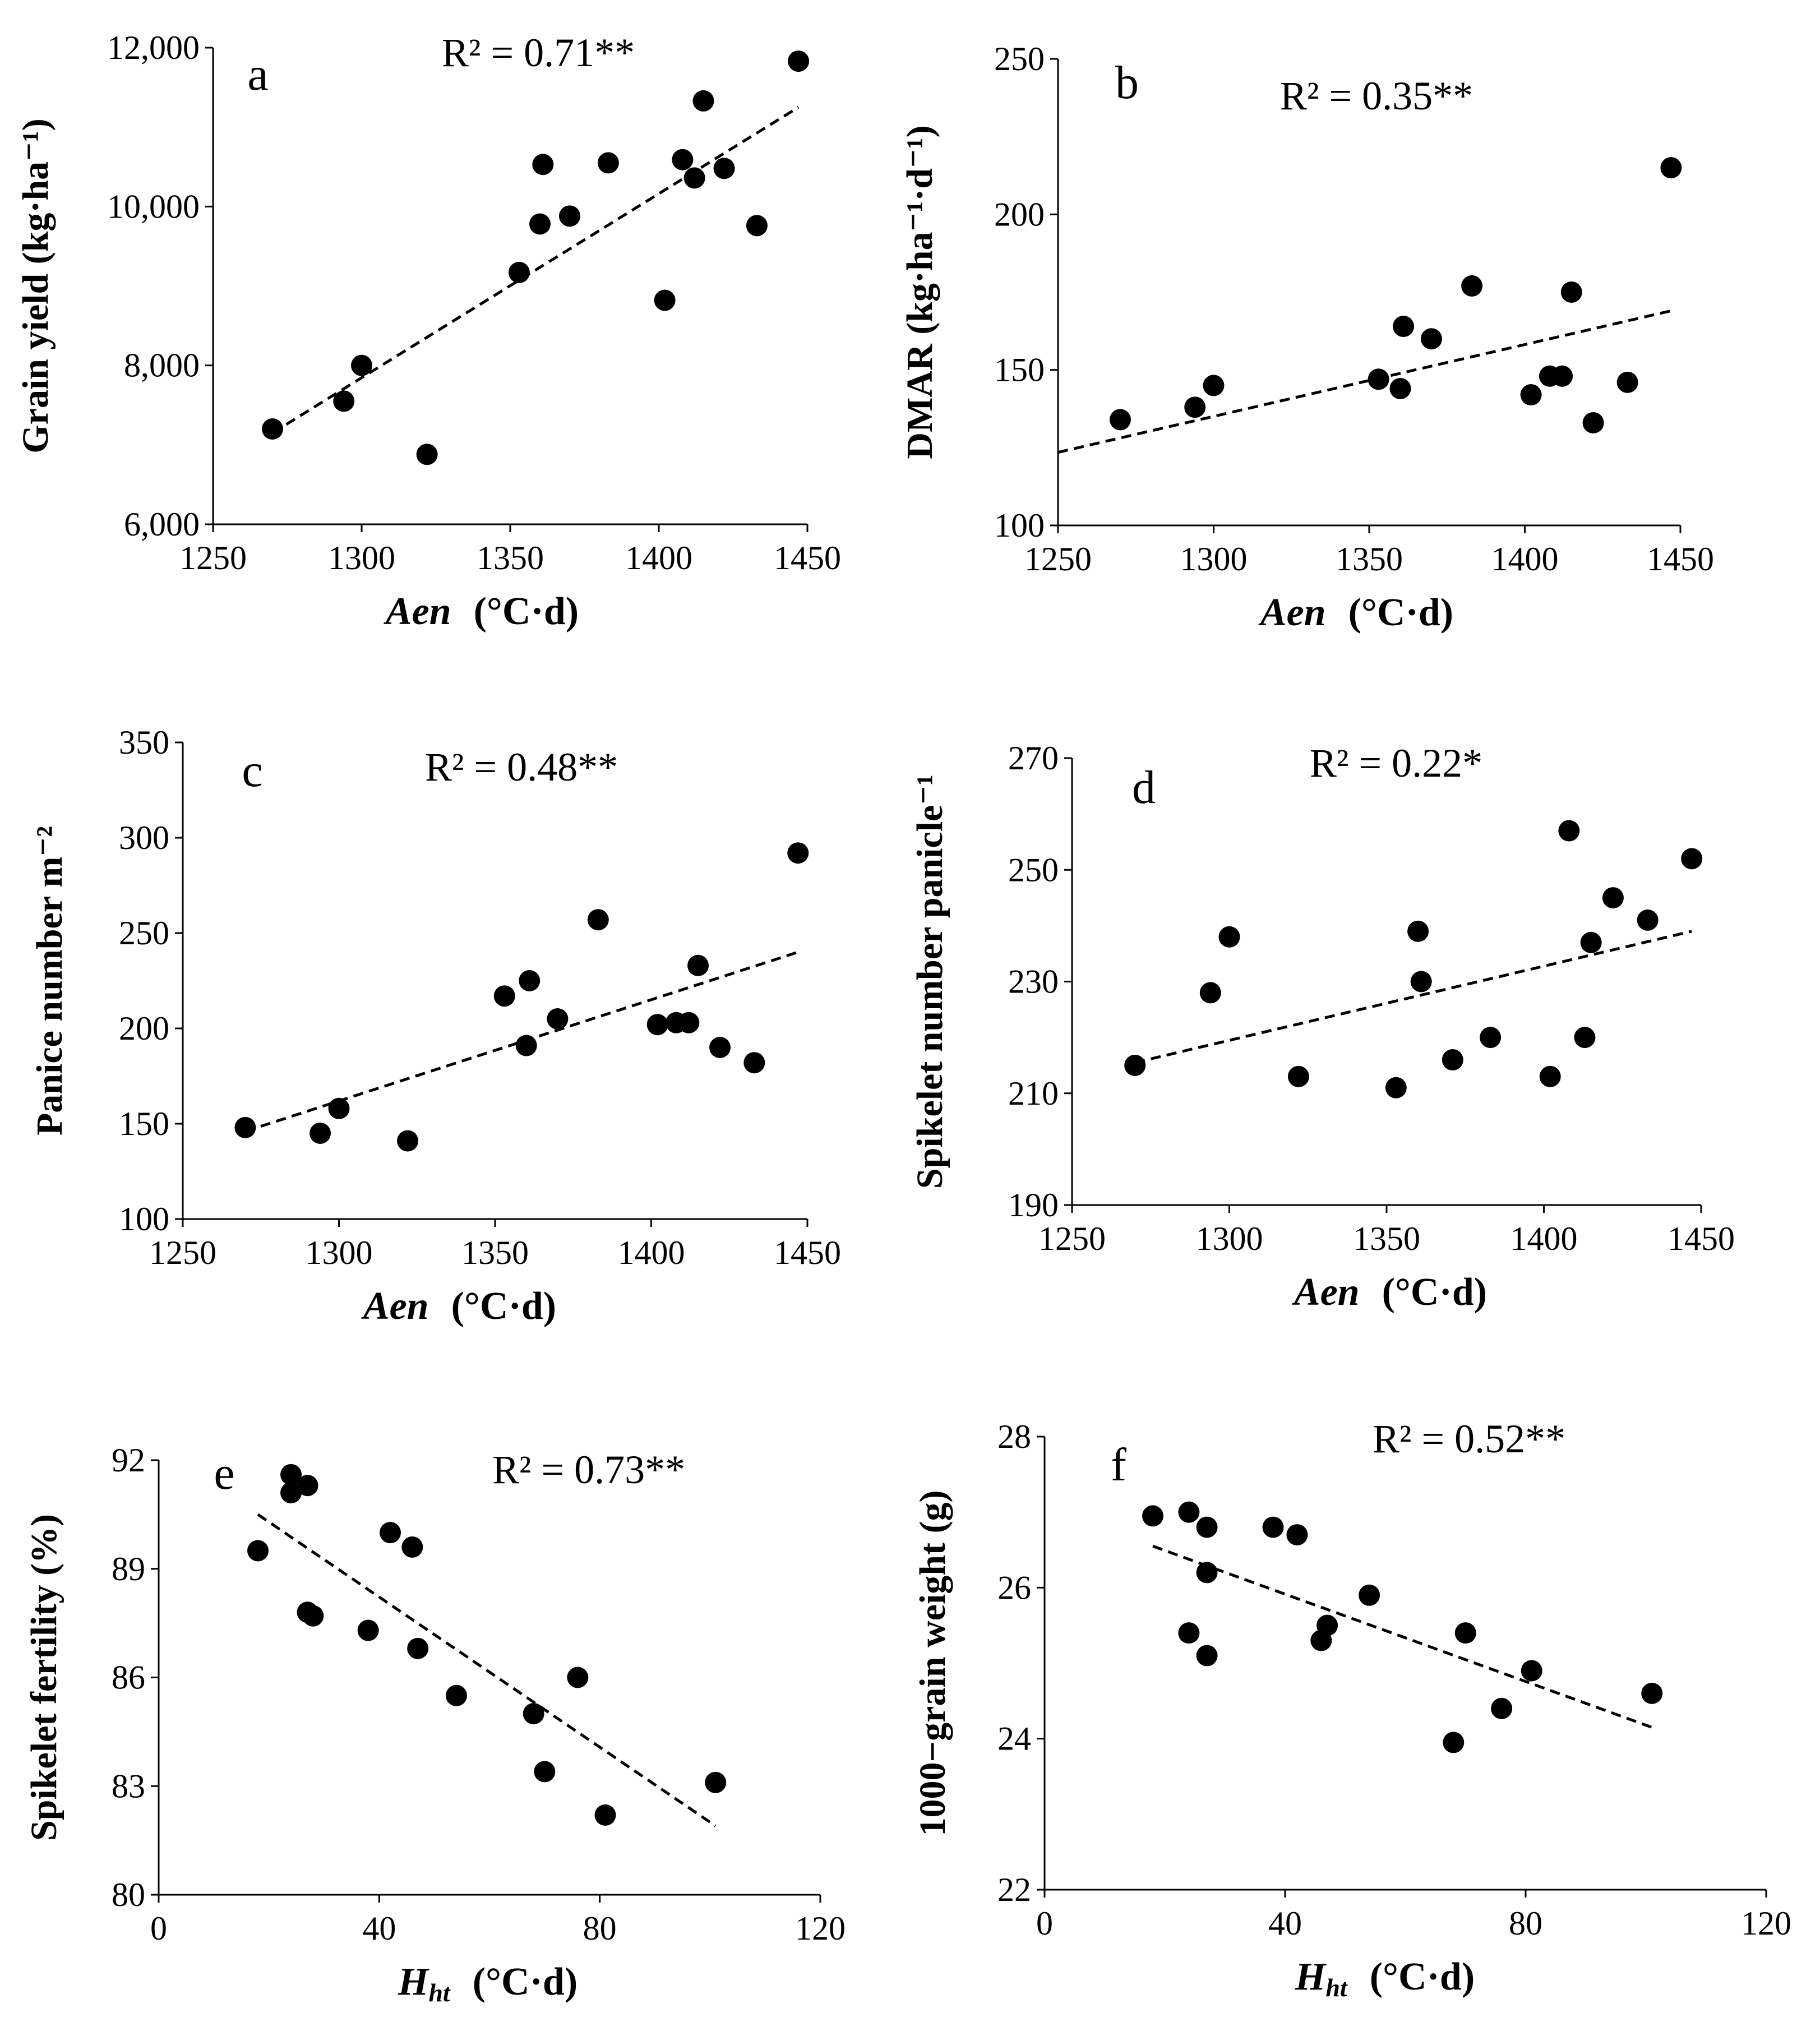 The height and width of the screenshot is (2031, 1820). What do you see at coordinates (1033, 1093) in the screenshot?
I see `y-tick-label: 210` at bounding box center [1033, 1093].